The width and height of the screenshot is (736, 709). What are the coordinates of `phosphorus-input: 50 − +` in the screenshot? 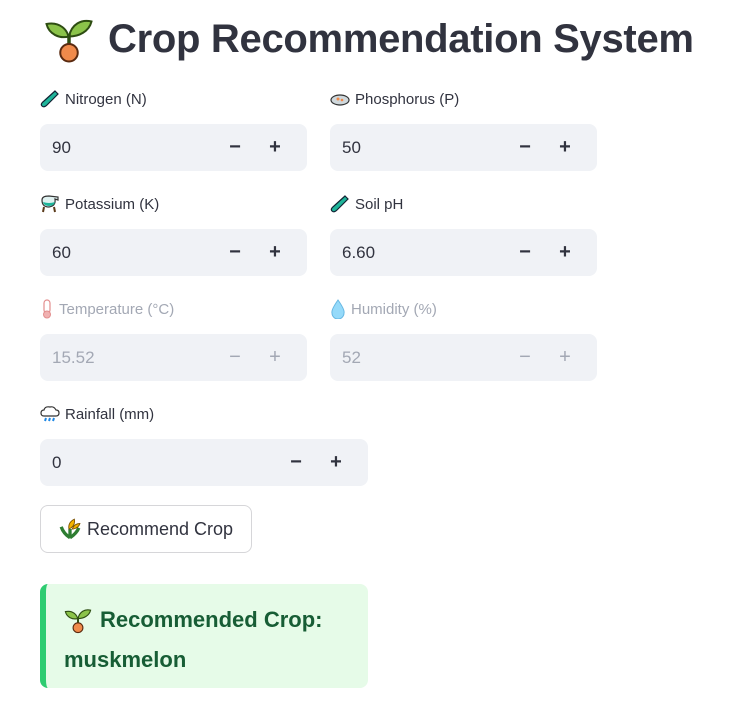 It's located at (463, 147).